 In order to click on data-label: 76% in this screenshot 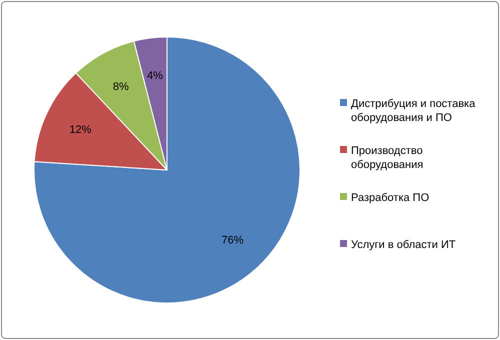, I will do `click(233, 240)`.